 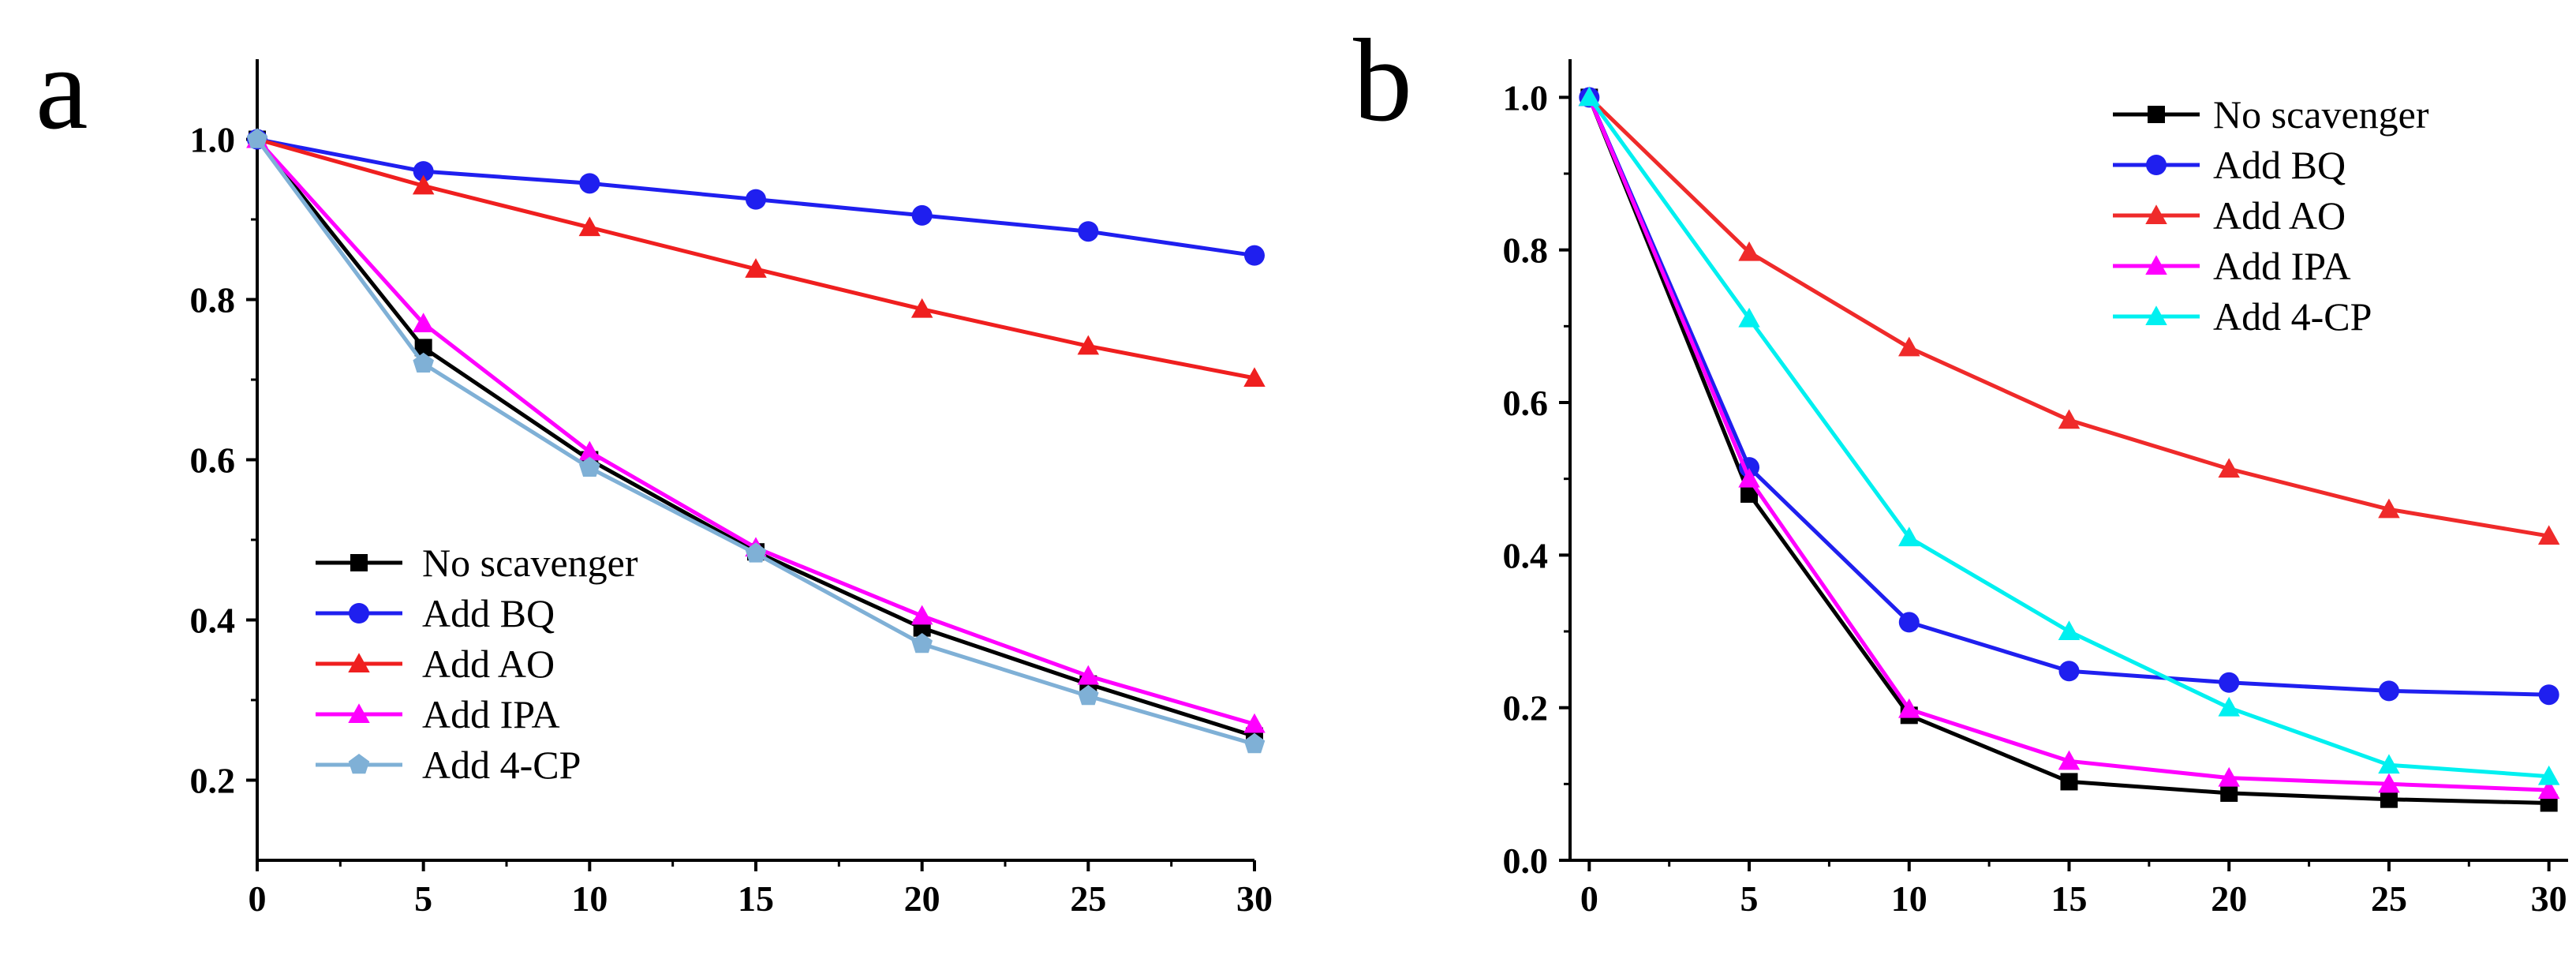 What do you see at coordinates (62, 88) in the screenshot?
I see `panel-a-letter: a` at bounding box center [62, 88].